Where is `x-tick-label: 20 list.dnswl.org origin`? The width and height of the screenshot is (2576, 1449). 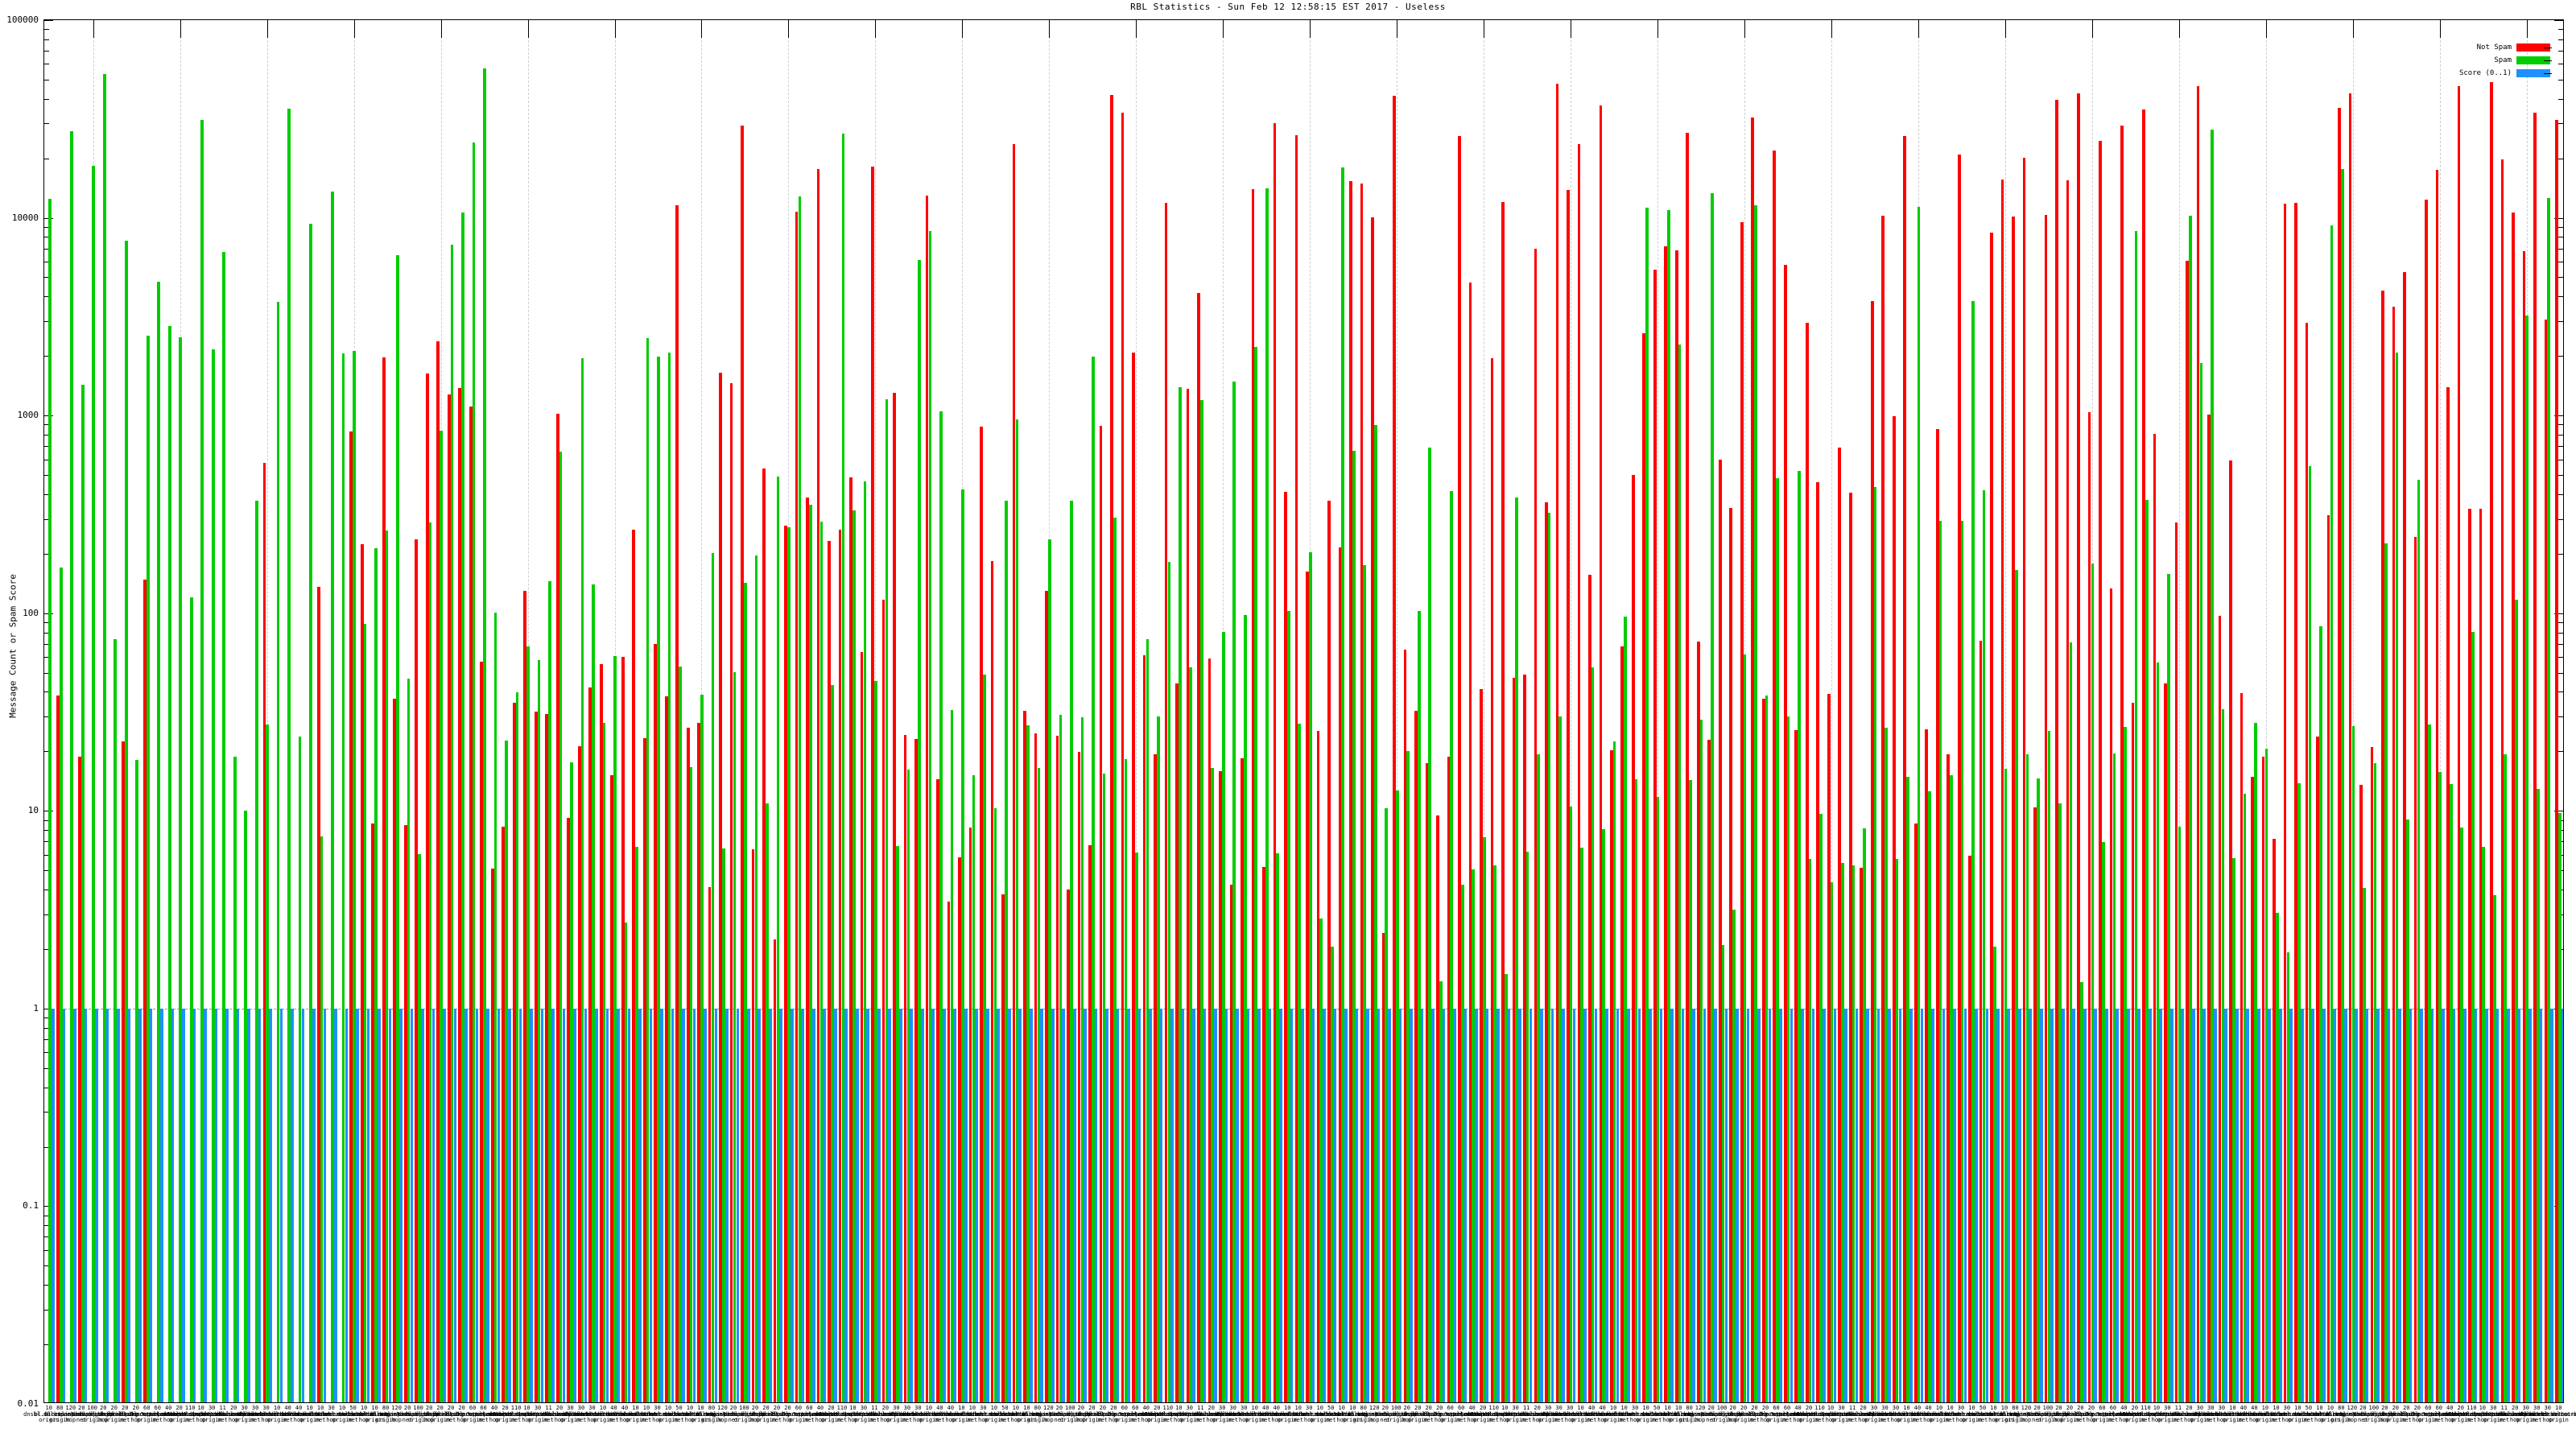
x-tick-label: 20 list.dnswl.org origin is located at coordinates (1092, 1414).